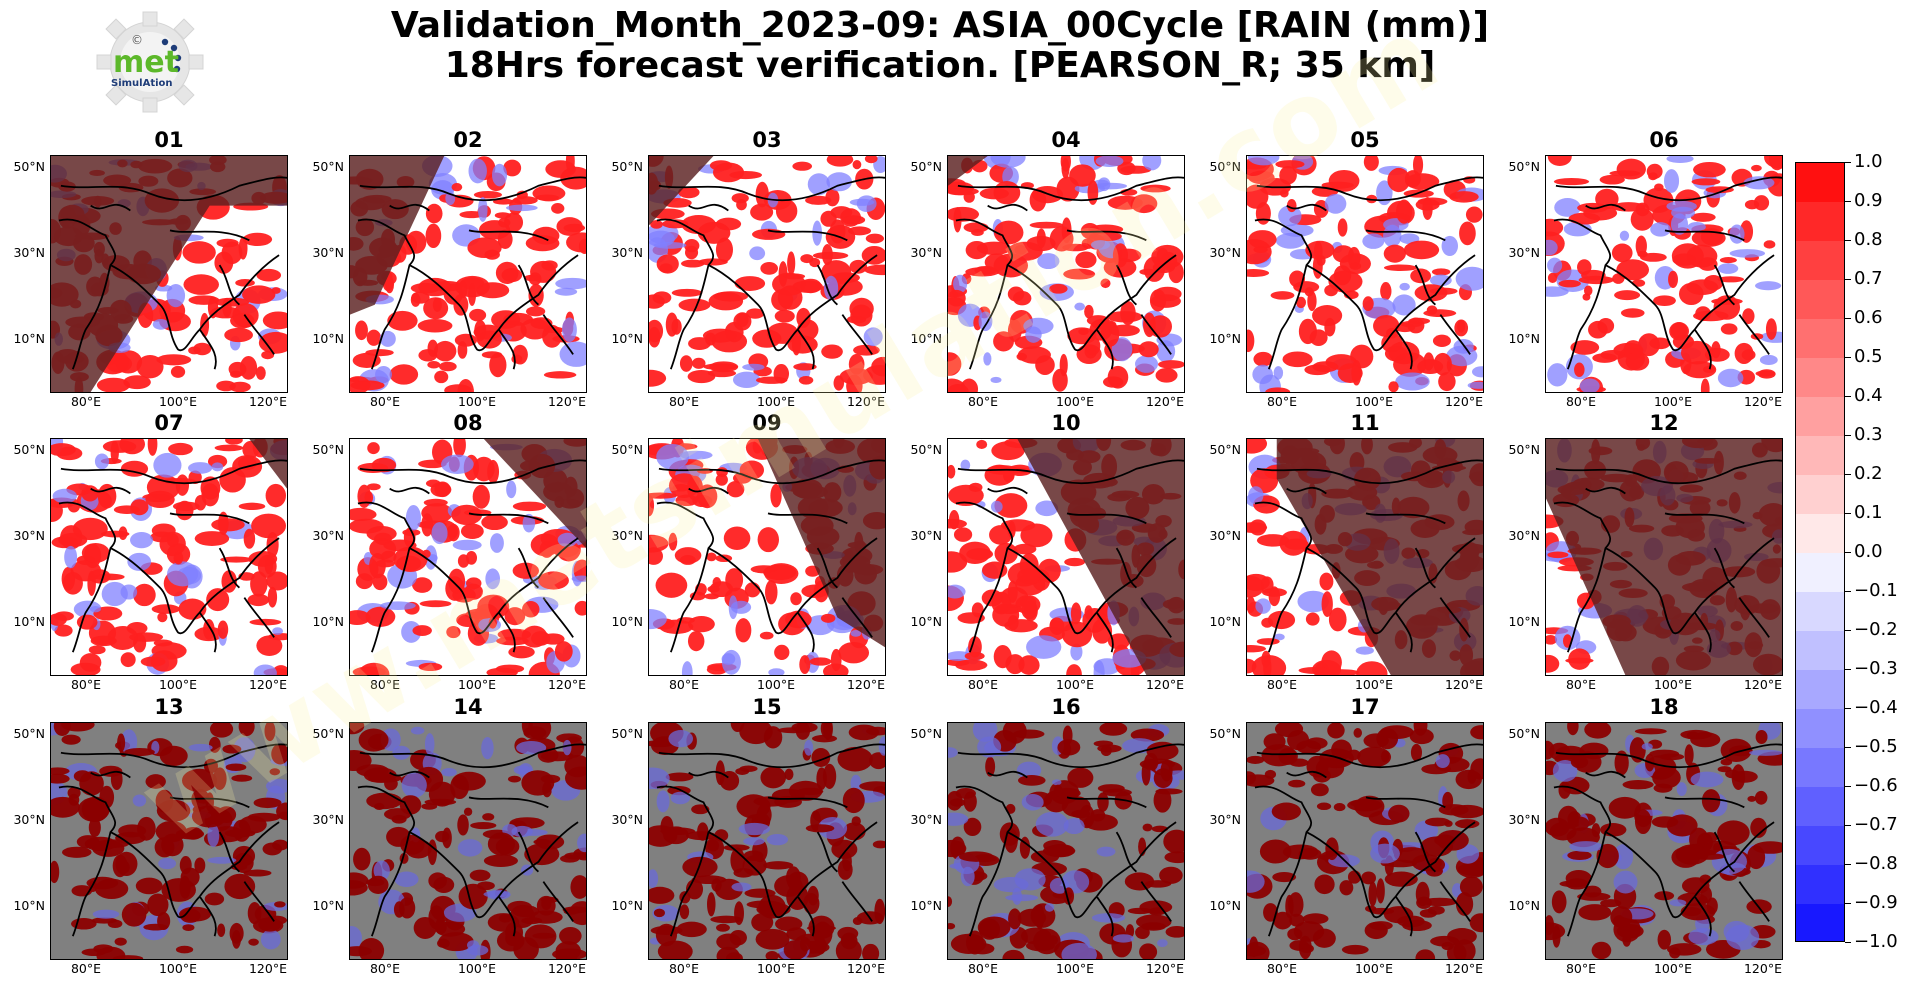 The width and height of the screenshot is (1911, 988). What do you see at coordinates (1066, 707) in the screenshot?
I see `panel-title: 16` at bounding box center [1066, 707].